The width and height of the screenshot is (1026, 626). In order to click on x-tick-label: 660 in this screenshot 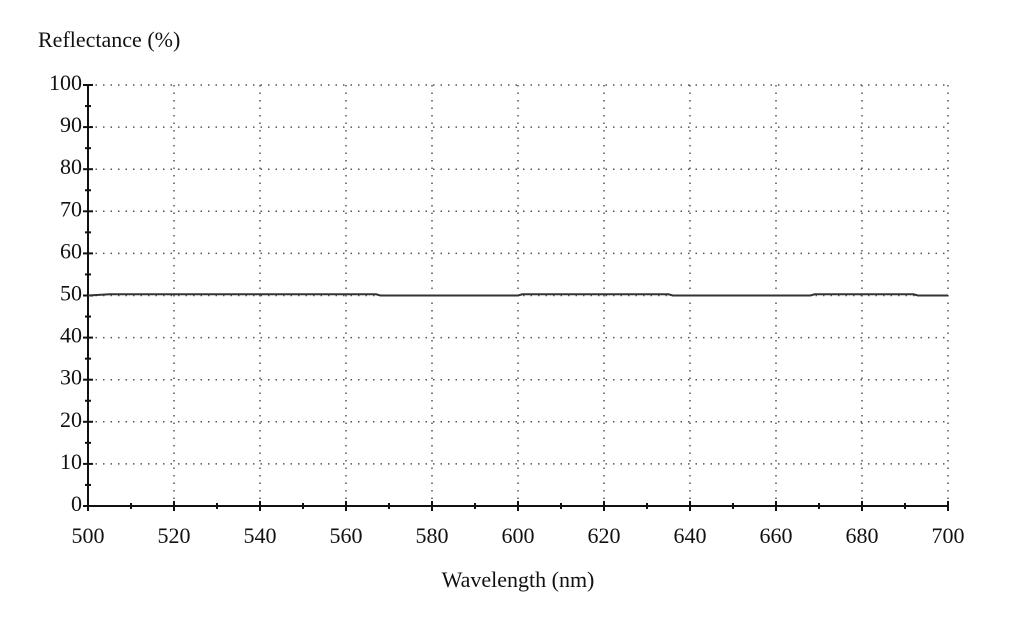, I will do `click(776, 535)`.